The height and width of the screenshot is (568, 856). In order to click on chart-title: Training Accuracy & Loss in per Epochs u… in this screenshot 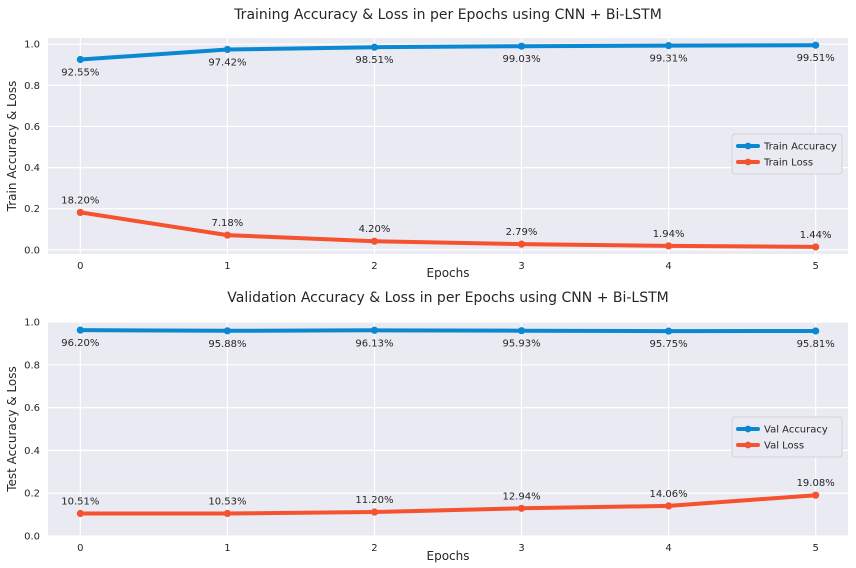, I will do `click(447, 15)`.